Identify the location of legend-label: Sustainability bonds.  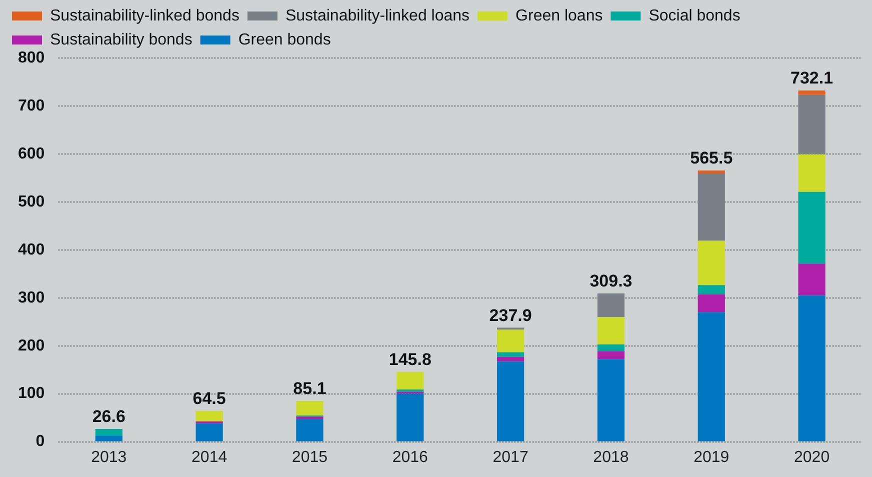
(121, 39).